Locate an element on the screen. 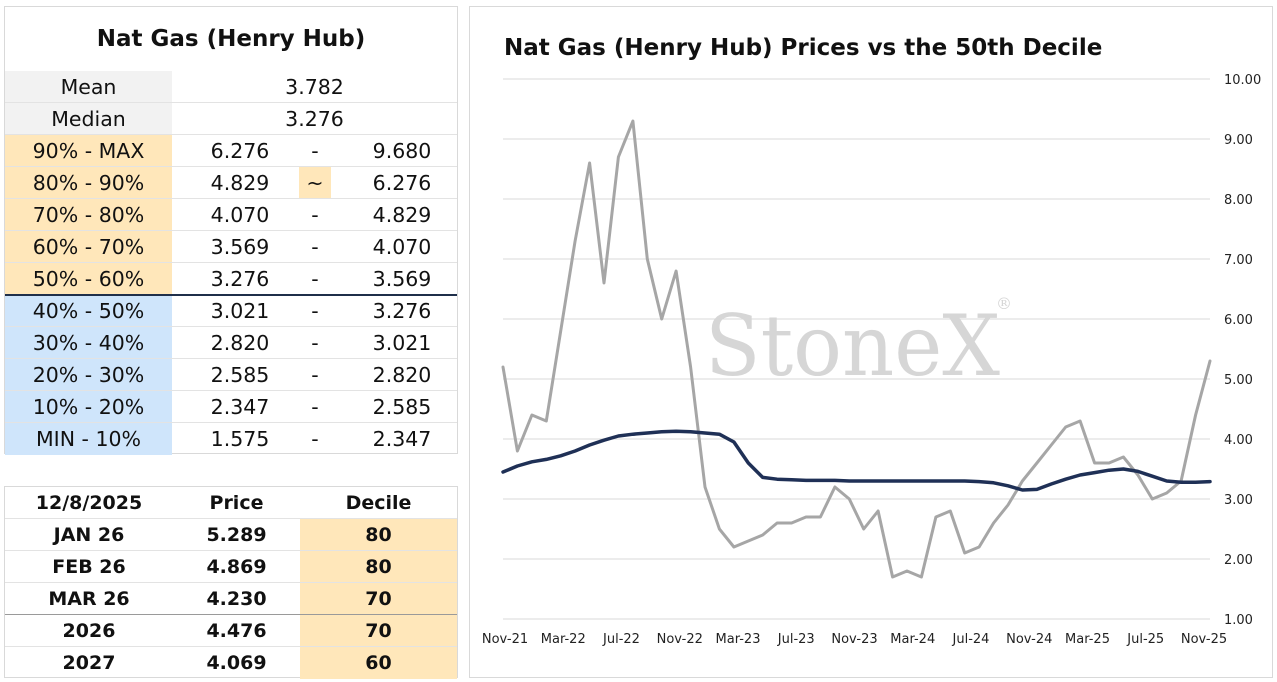 The image size is (1277, 682). contract-decile: 80 is located at coordinates (378, 535).